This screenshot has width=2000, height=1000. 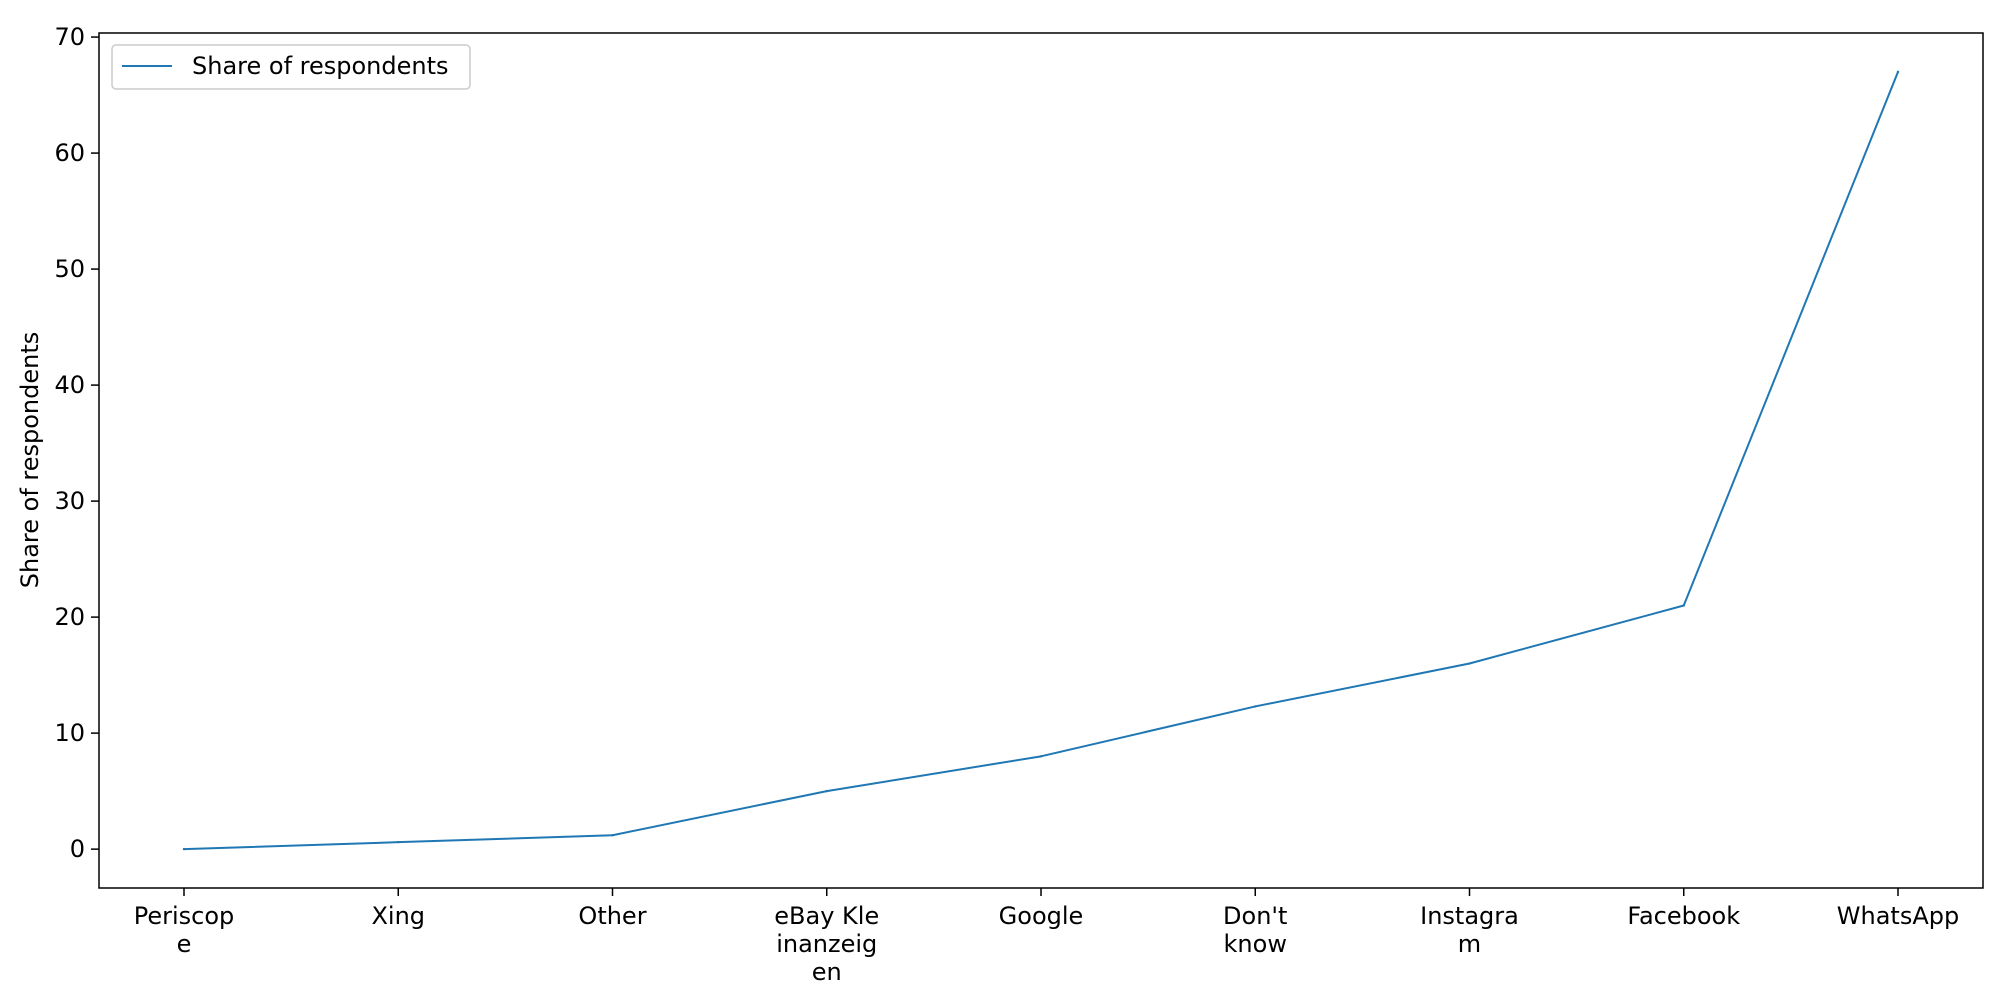 What do you see at coordinates (1255, 930) in the screenshot?
I see `x-tick-label: Don't know` at bounding box center [1255, 930].